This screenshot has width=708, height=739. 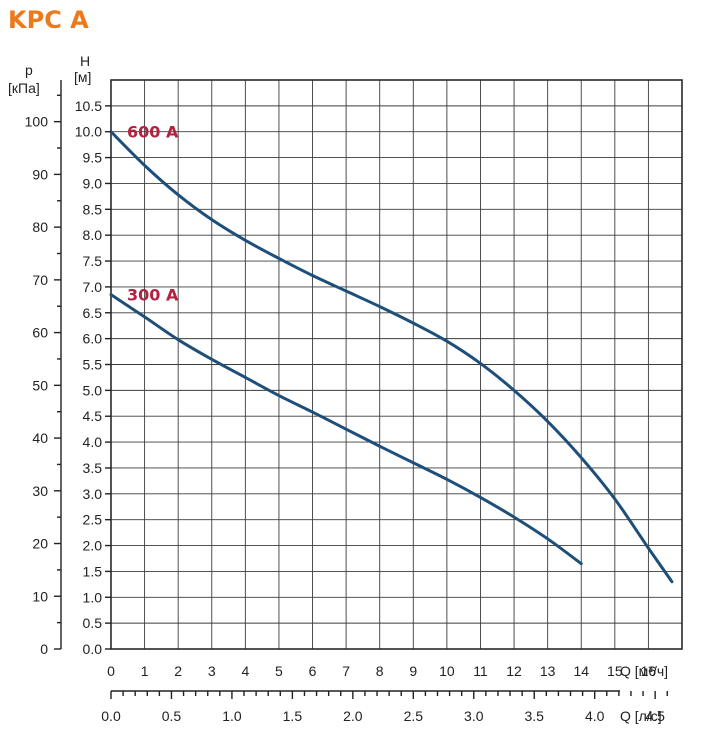 What do you see at coordinates (93, 235) in the screenshot?
I see `y-tick-label: 8.0` at bounding box center [93, 235].